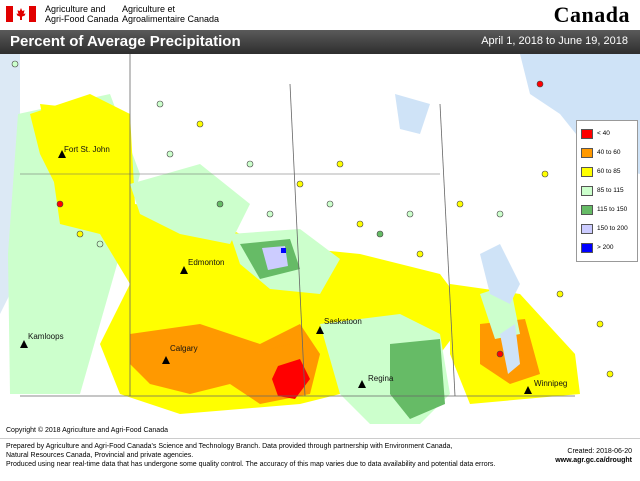  I want to click on legend-label: 60 to 85, so click(609, 171).